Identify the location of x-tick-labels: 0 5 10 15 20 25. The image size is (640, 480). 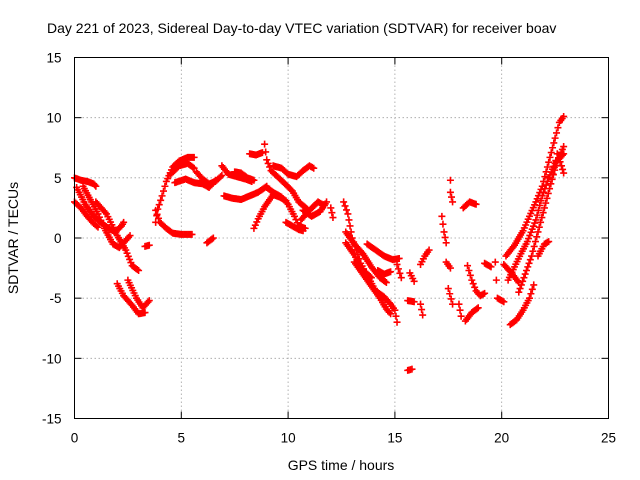
(343, 438).